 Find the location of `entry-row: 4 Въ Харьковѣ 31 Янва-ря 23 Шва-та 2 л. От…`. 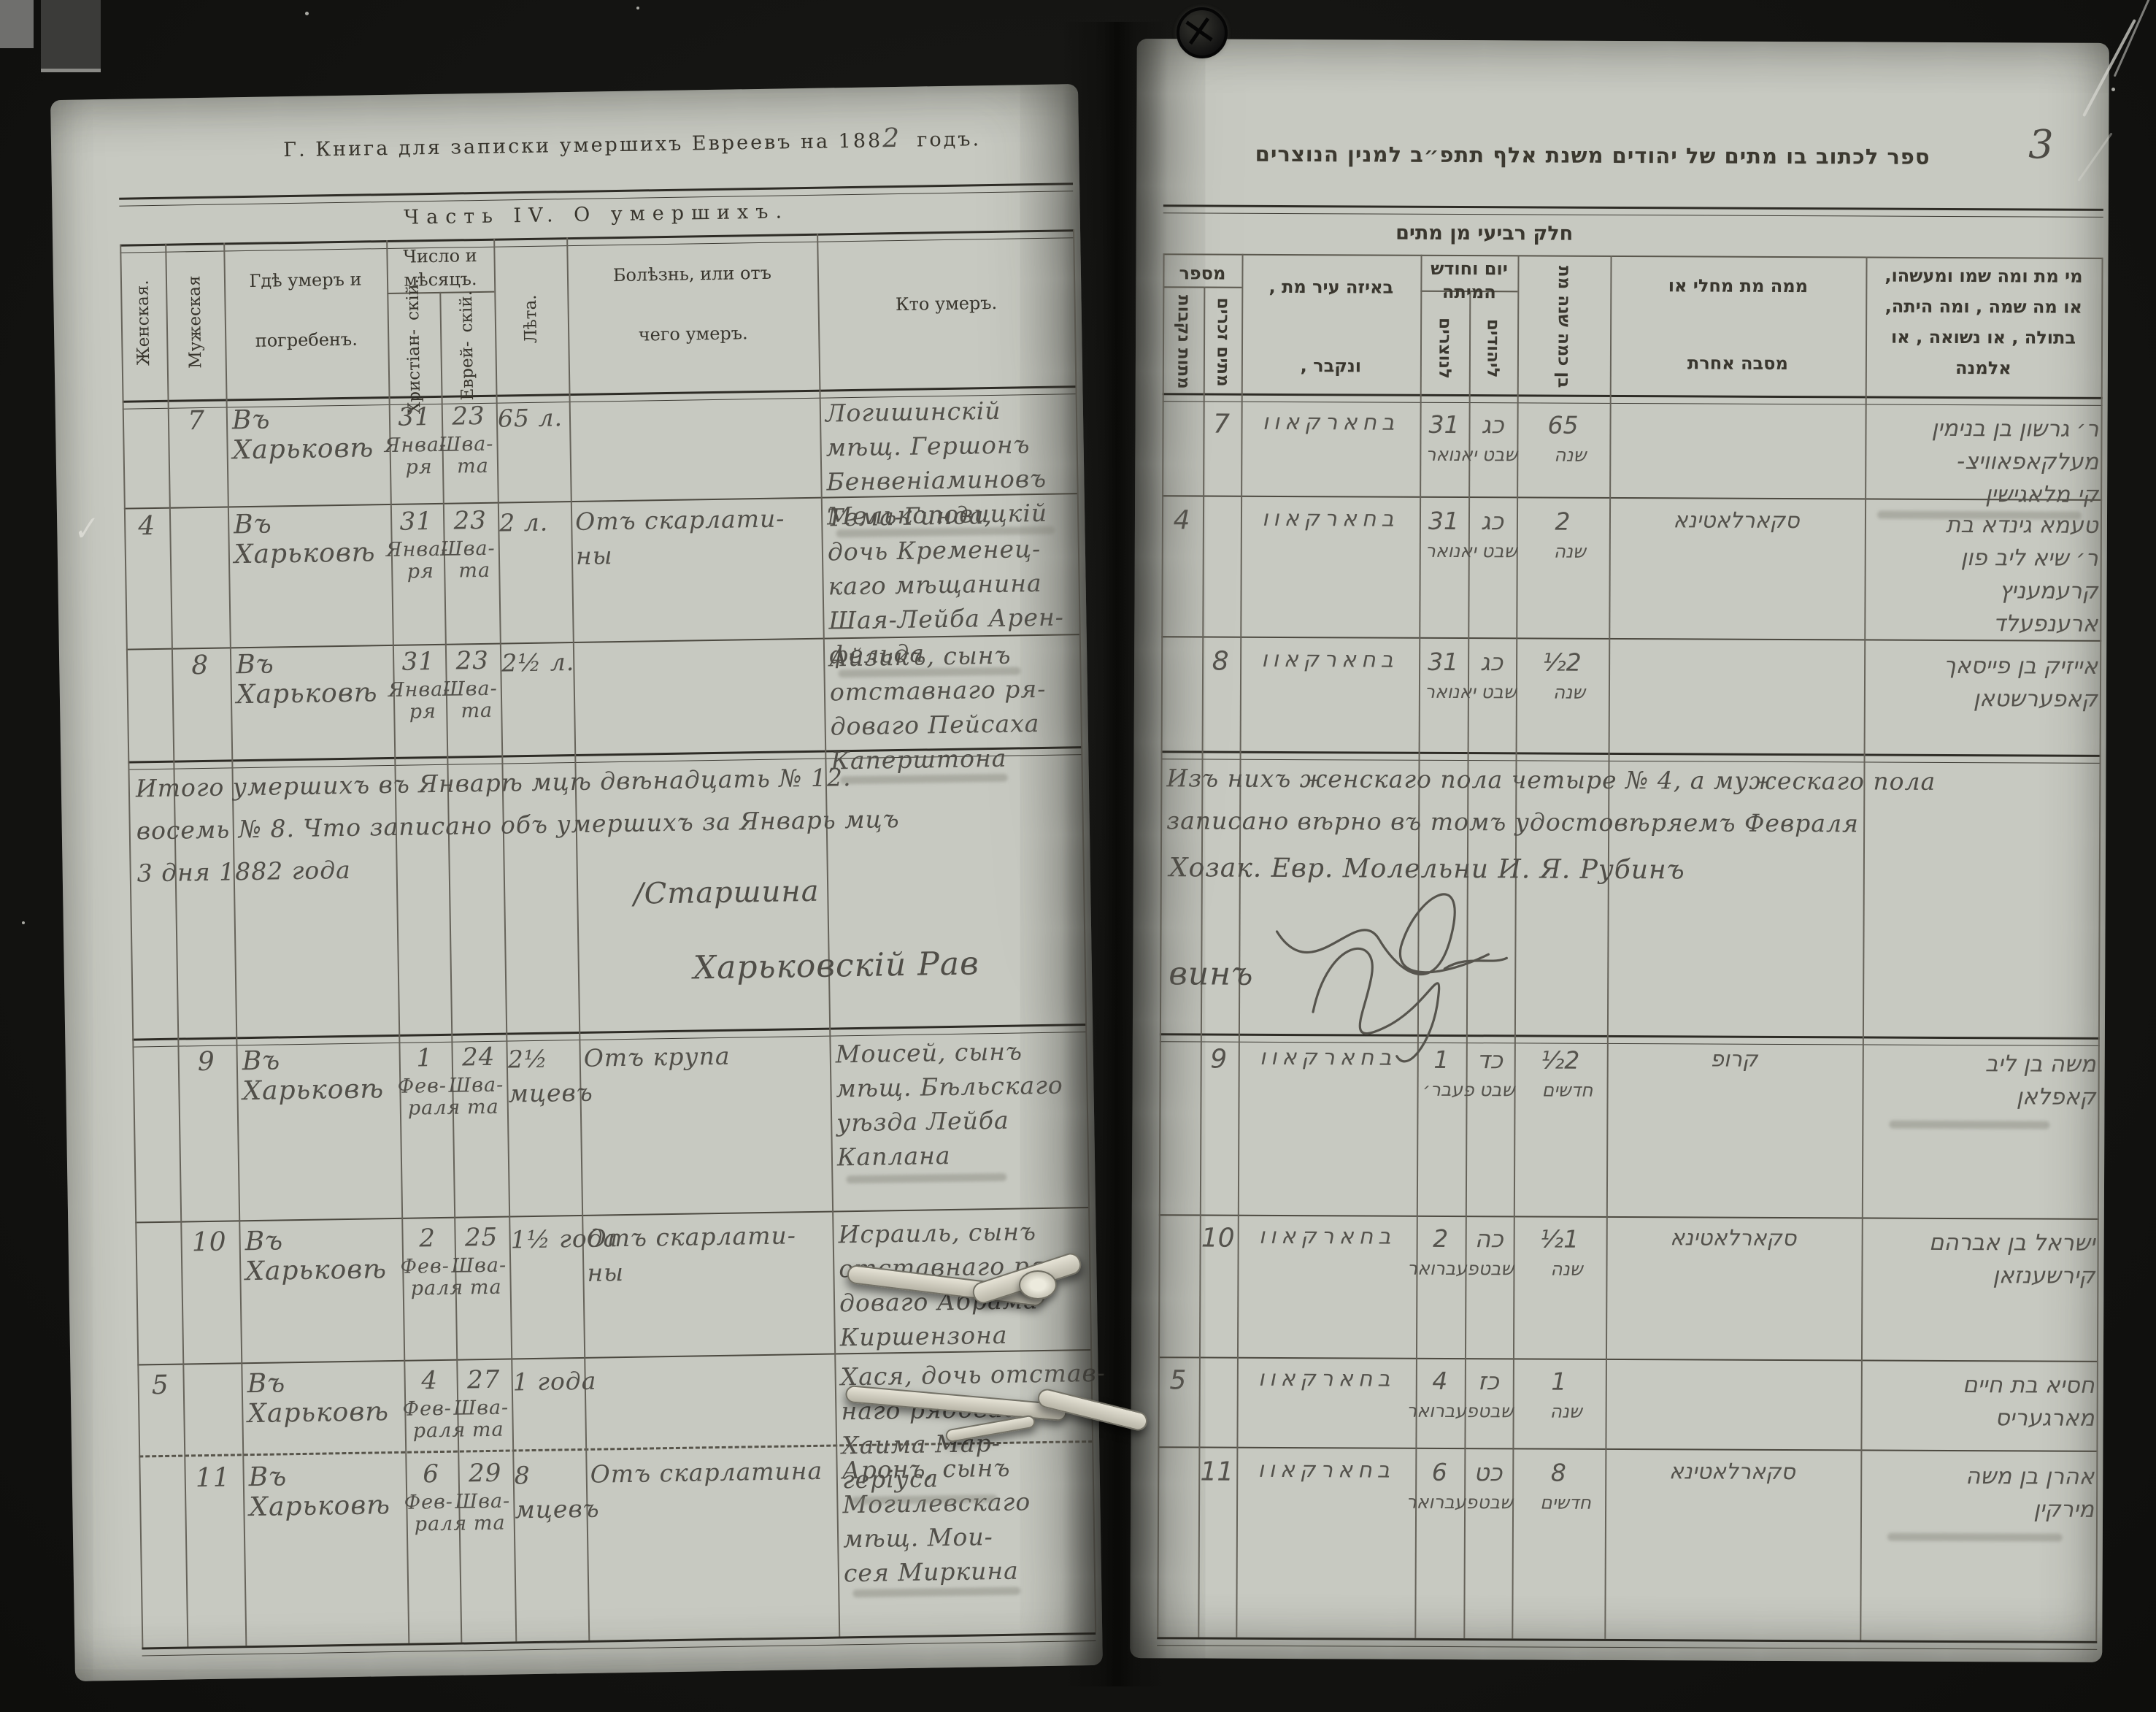

entry-row: 4 Въ Харьковѣ 31 Янва-ря 23 Шва-та 2 л. От… is located at coordinates (601, 582).